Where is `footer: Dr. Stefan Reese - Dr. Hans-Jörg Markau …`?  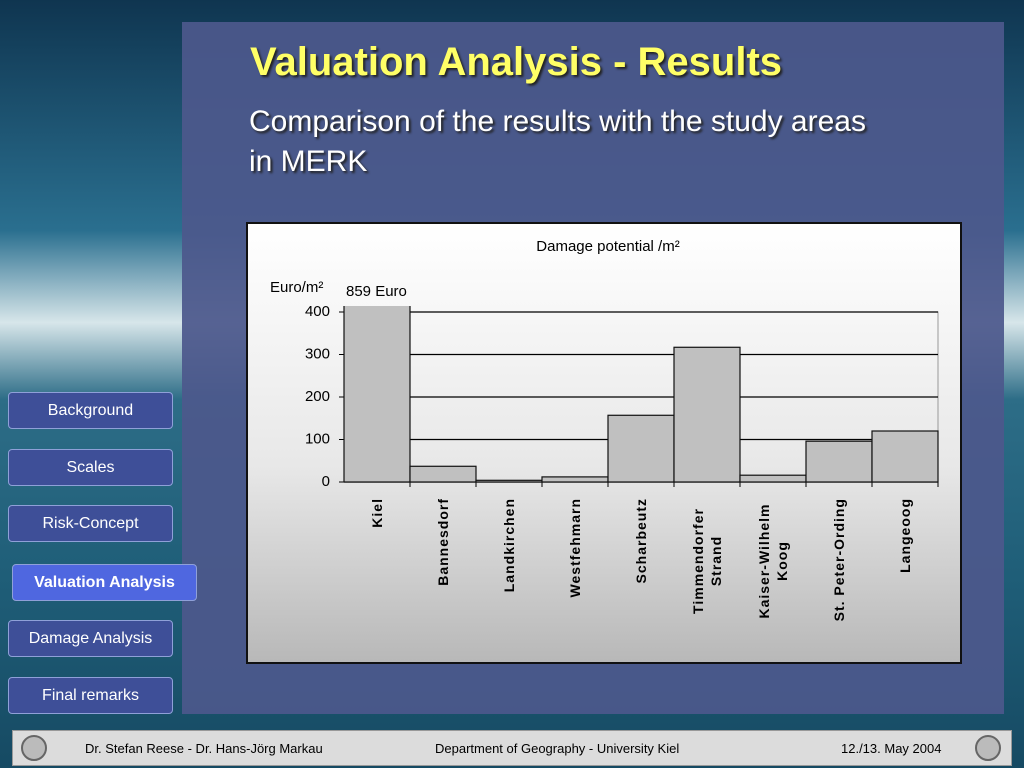 footer: Dr. Stefan Reese - Dr. Hans-Jörg Markau … is located at coordinates (512, 748).